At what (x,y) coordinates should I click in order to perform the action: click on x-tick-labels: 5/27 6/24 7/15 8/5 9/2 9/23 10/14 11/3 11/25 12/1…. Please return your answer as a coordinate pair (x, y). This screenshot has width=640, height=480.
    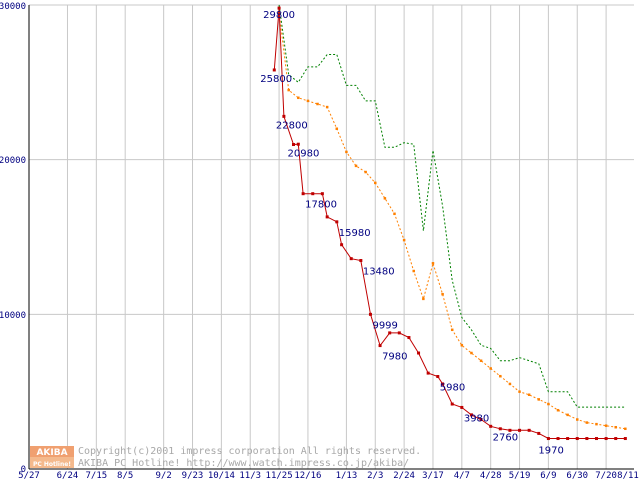
    Looking at the image, I should click on (328, 475).